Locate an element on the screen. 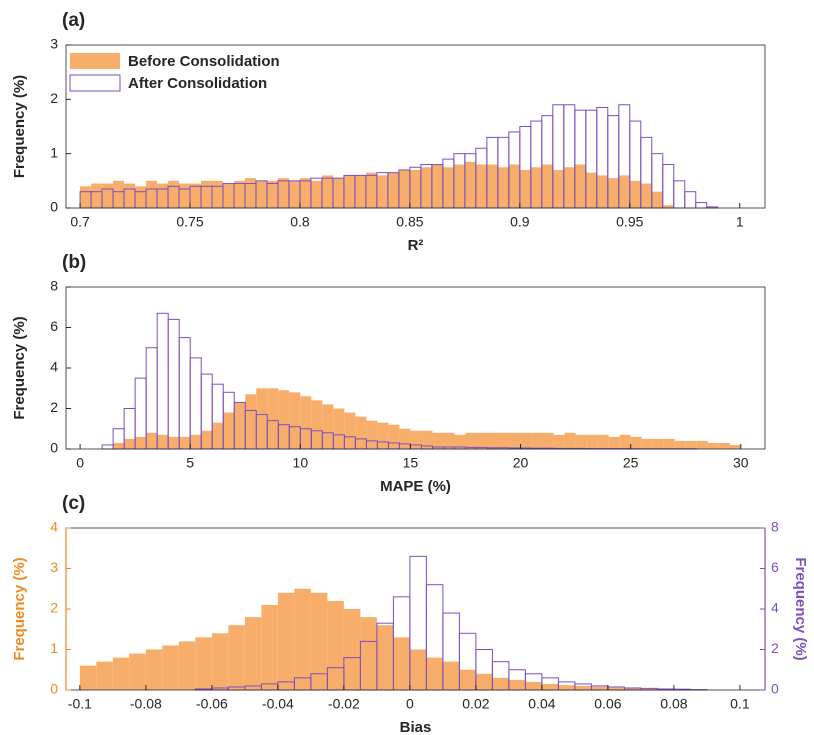  x-tick-label: 30 is located at coordinates (741, 463).